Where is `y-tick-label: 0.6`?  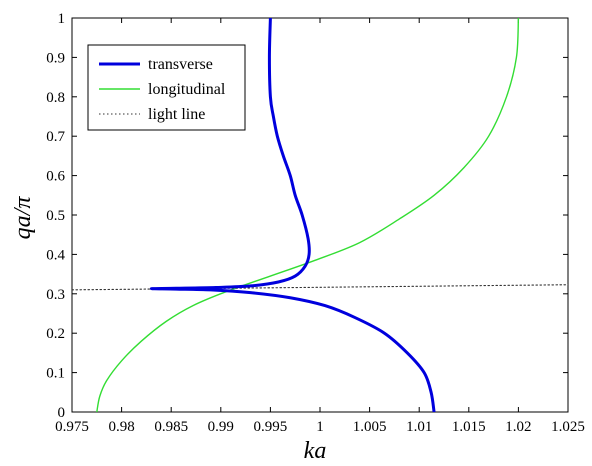 y-tick-label: 0.6 is located at coordinates (55, 177).